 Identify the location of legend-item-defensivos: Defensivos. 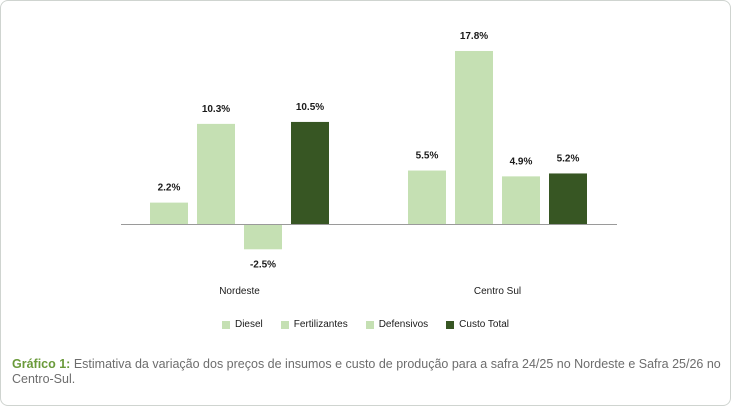
(397, 324).